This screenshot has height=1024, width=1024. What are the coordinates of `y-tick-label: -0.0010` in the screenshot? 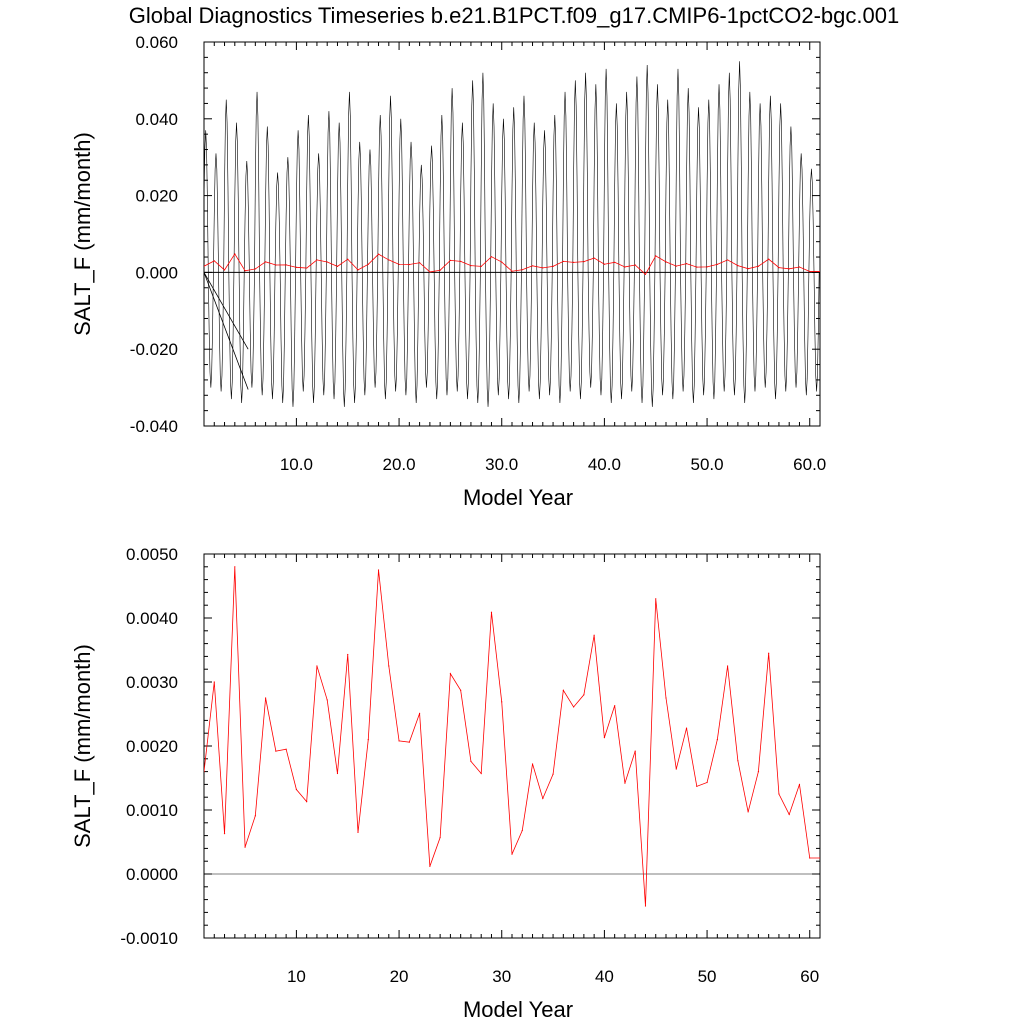 It's located at (149, 938).